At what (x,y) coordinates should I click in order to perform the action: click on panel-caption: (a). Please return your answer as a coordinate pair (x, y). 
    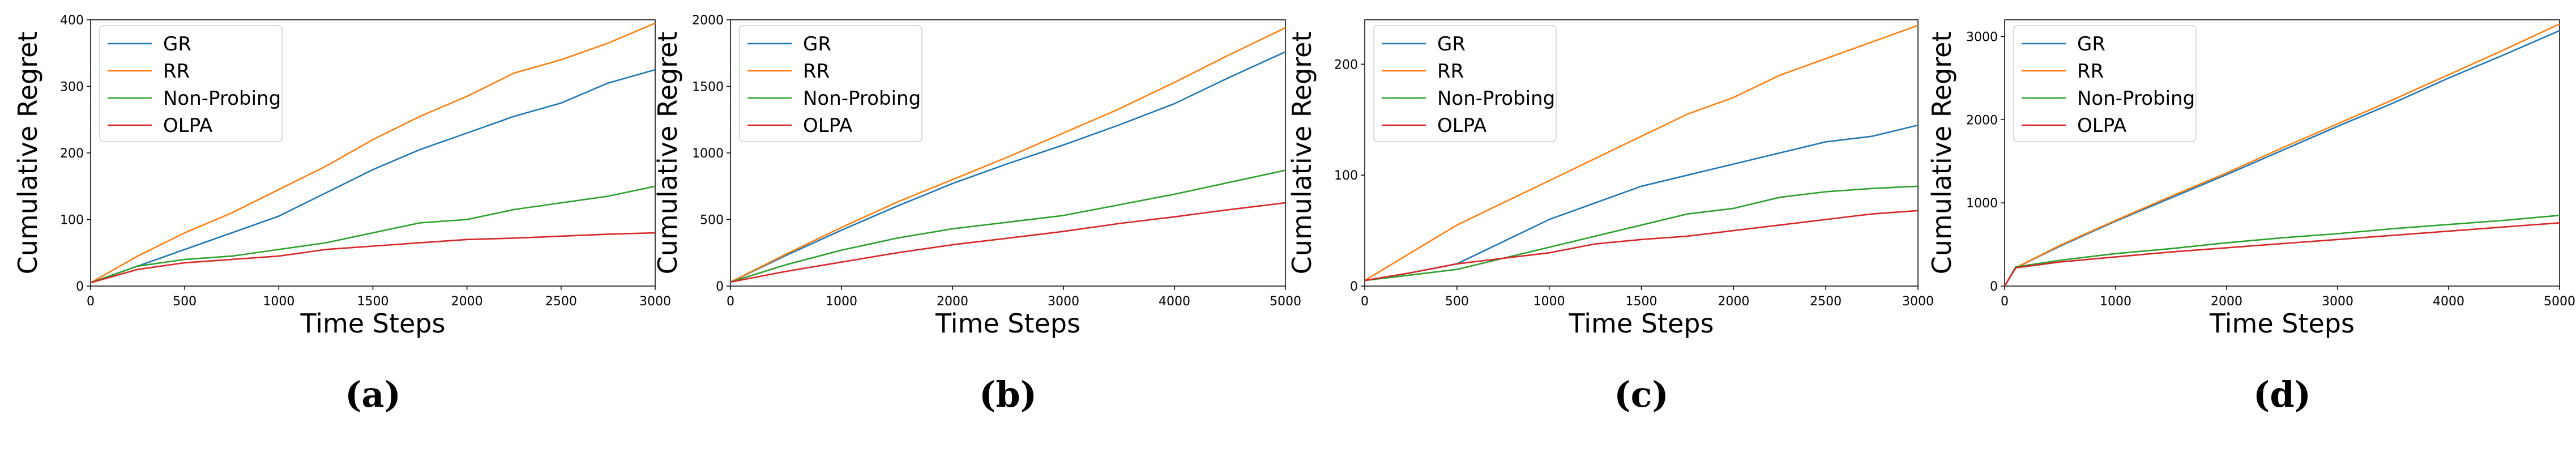
    Looking at the image, I should click on (373, 394).